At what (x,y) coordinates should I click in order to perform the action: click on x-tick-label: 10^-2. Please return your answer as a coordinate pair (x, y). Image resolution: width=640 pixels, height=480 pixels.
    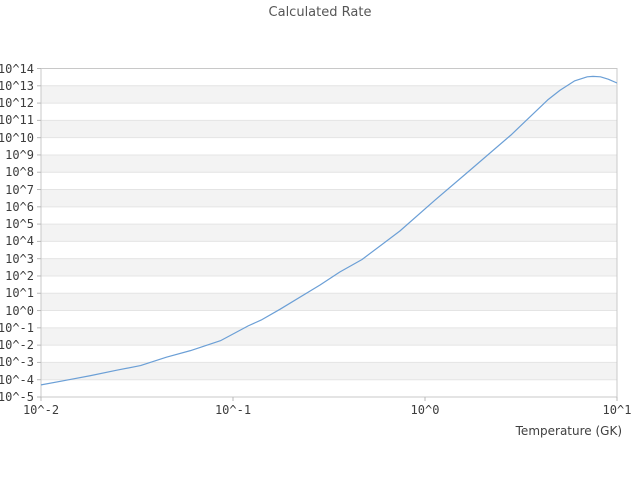
    Looking at the image, I should click on (41, 410).